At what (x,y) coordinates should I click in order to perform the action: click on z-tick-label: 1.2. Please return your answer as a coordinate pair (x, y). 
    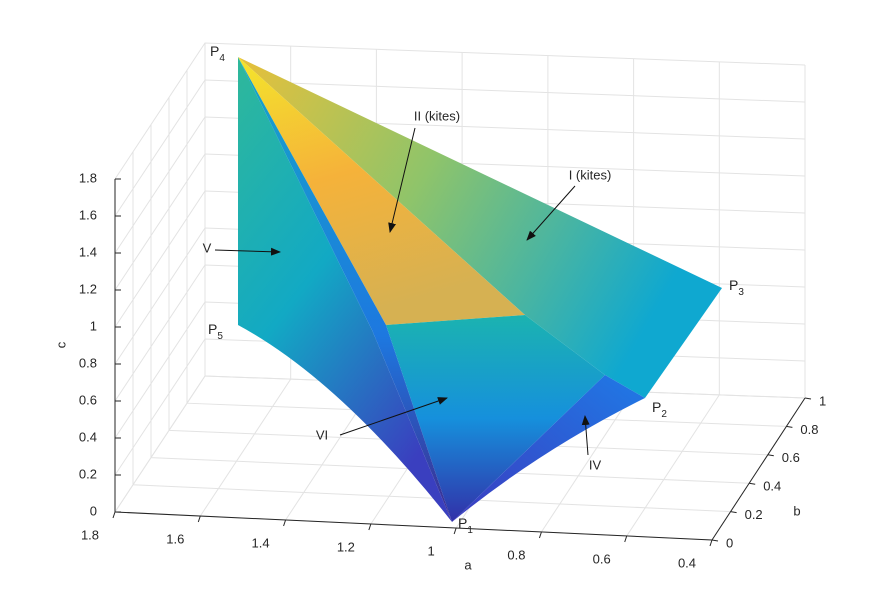
    Looking at the image, I should click on (88, 288).